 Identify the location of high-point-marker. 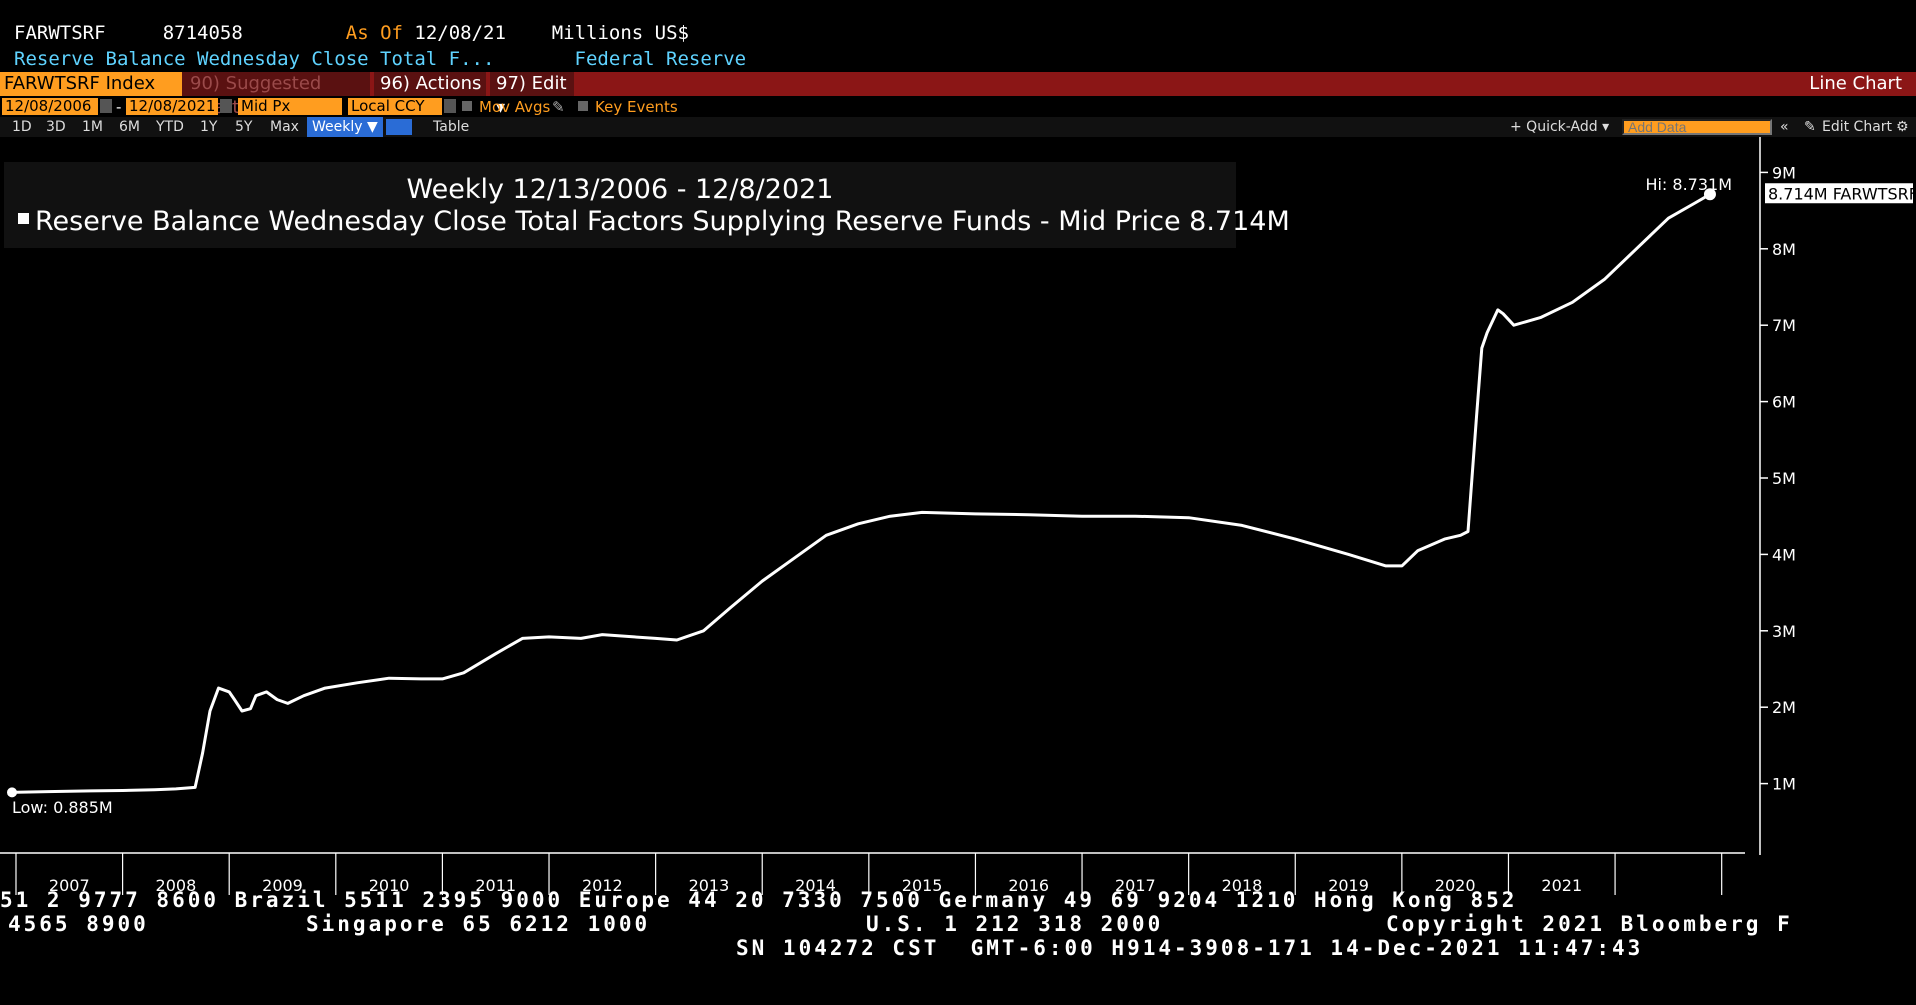
(1709, 194).